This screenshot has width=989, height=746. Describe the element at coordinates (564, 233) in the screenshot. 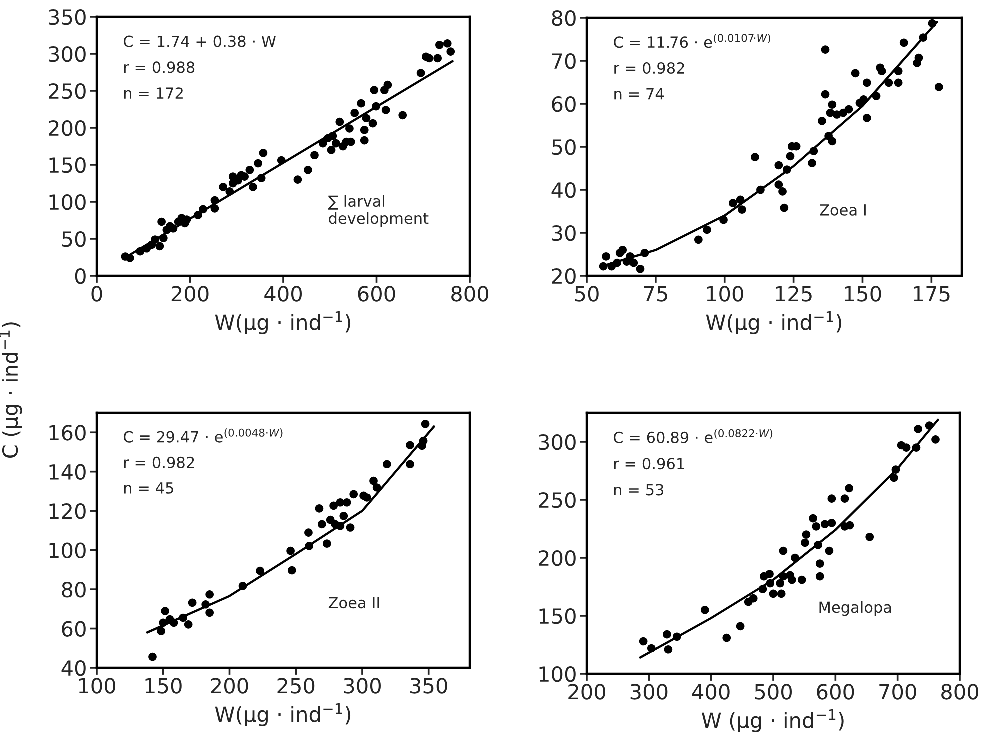

I see `y-tick-label: 30` at that location.